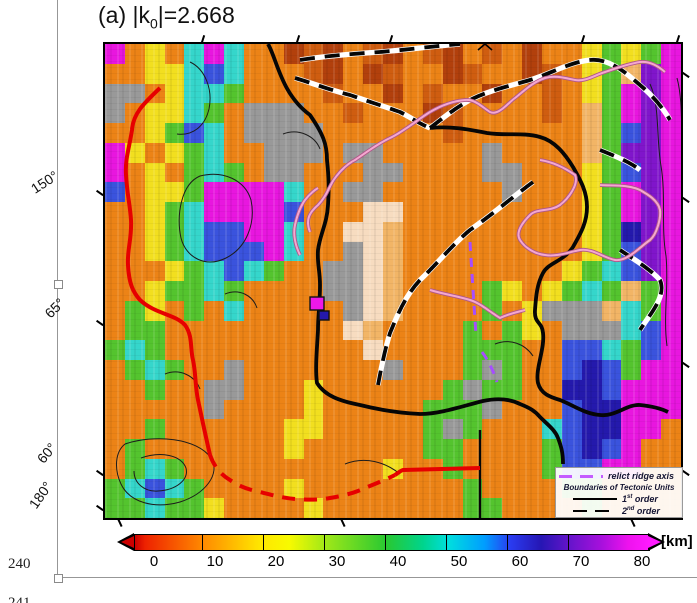  Describe the element at coordinates (58, 284) in the screenshot. I see `selection-handle-mid-left` at that location.